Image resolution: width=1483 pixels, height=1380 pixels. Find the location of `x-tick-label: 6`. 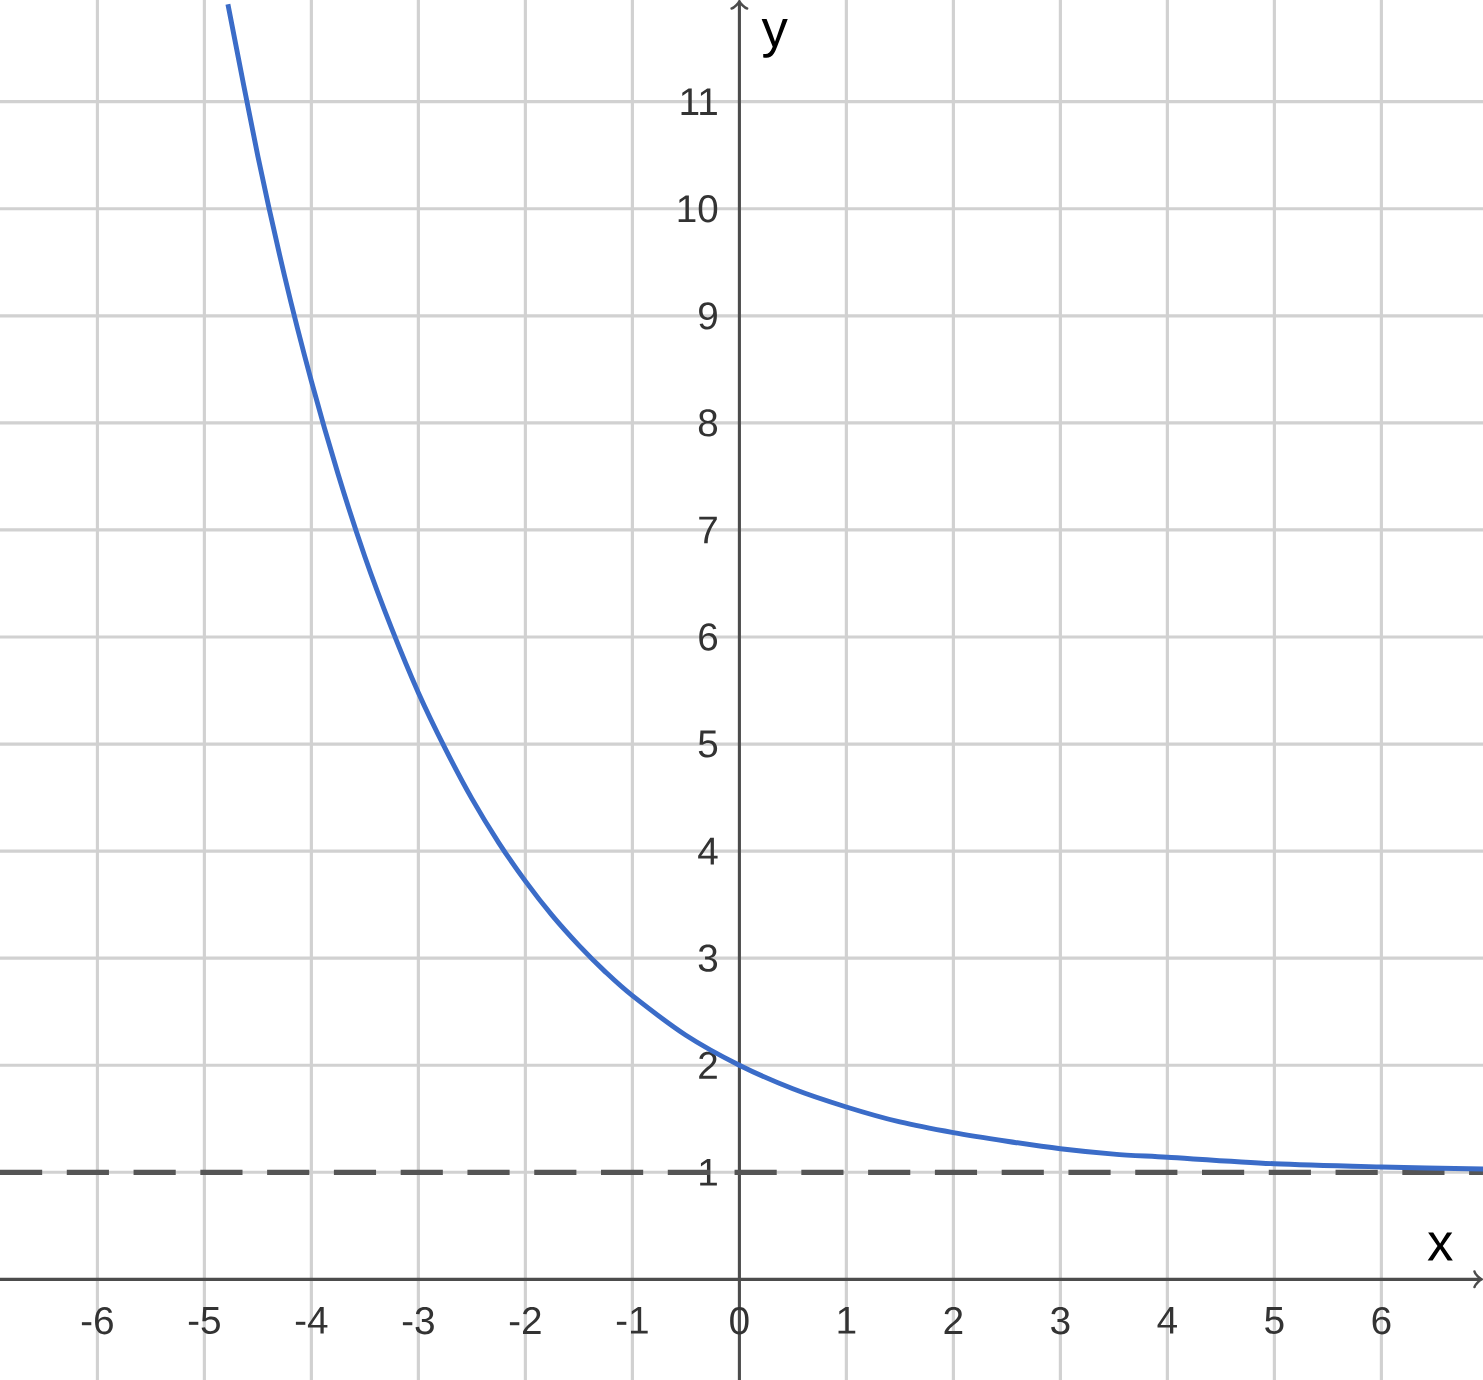

x-tick-label: 6 is located at coordinates (1381, 1321).